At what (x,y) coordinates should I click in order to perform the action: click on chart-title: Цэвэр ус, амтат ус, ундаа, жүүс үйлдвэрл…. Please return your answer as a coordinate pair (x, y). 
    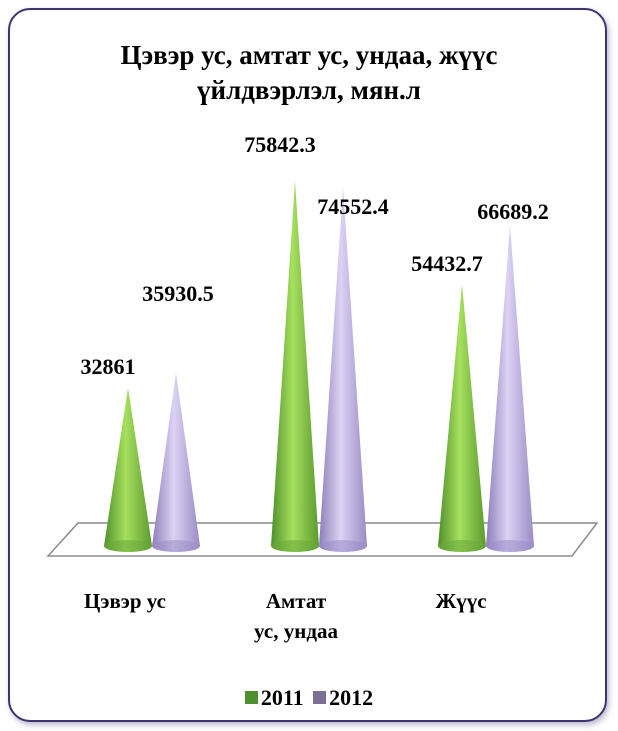
    Looking at the image, I should click on (309, 73).